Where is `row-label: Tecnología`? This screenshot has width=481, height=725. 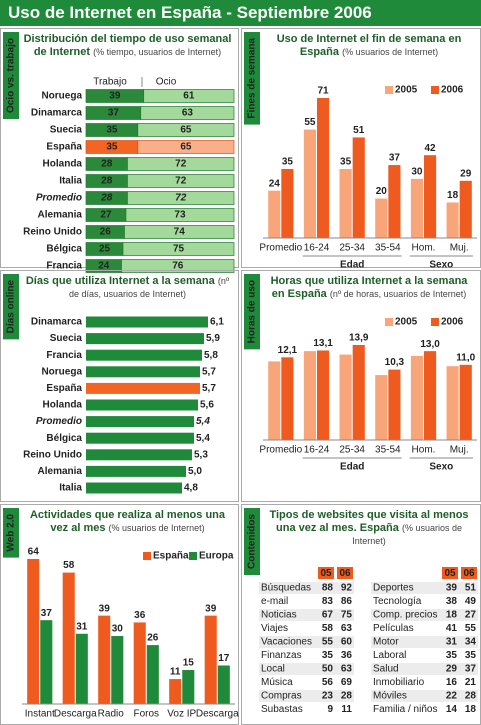
row-label: Tecnología is located at coordinates (397, 601).